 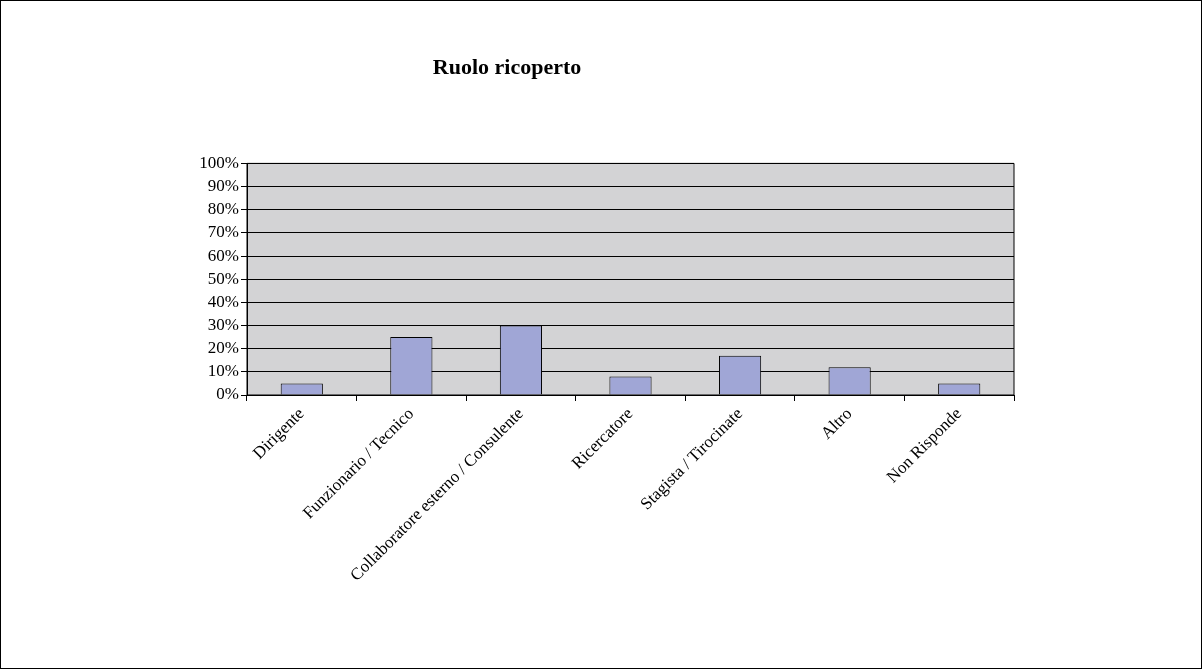 What do you see at coordinates (227, 394) in the screenshot?
I see `y-tick-label: 0%` at bounding box center [227, 394].